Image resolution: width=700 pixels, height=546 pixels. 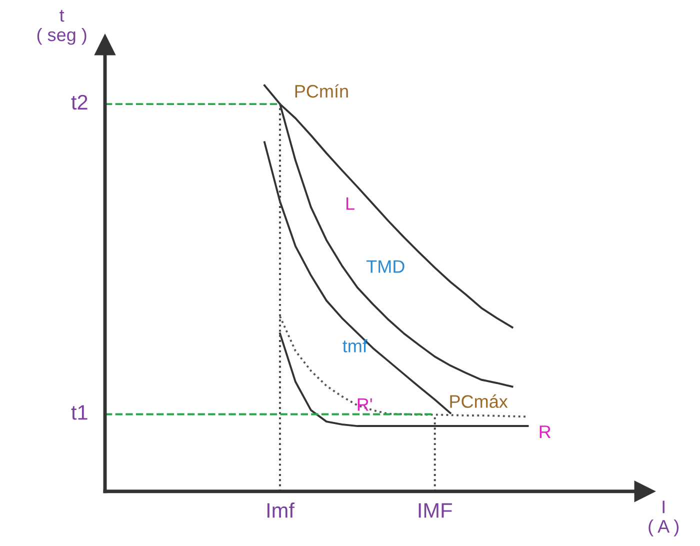 I want to click on text: I ( A ), so click(x=663, y=518).